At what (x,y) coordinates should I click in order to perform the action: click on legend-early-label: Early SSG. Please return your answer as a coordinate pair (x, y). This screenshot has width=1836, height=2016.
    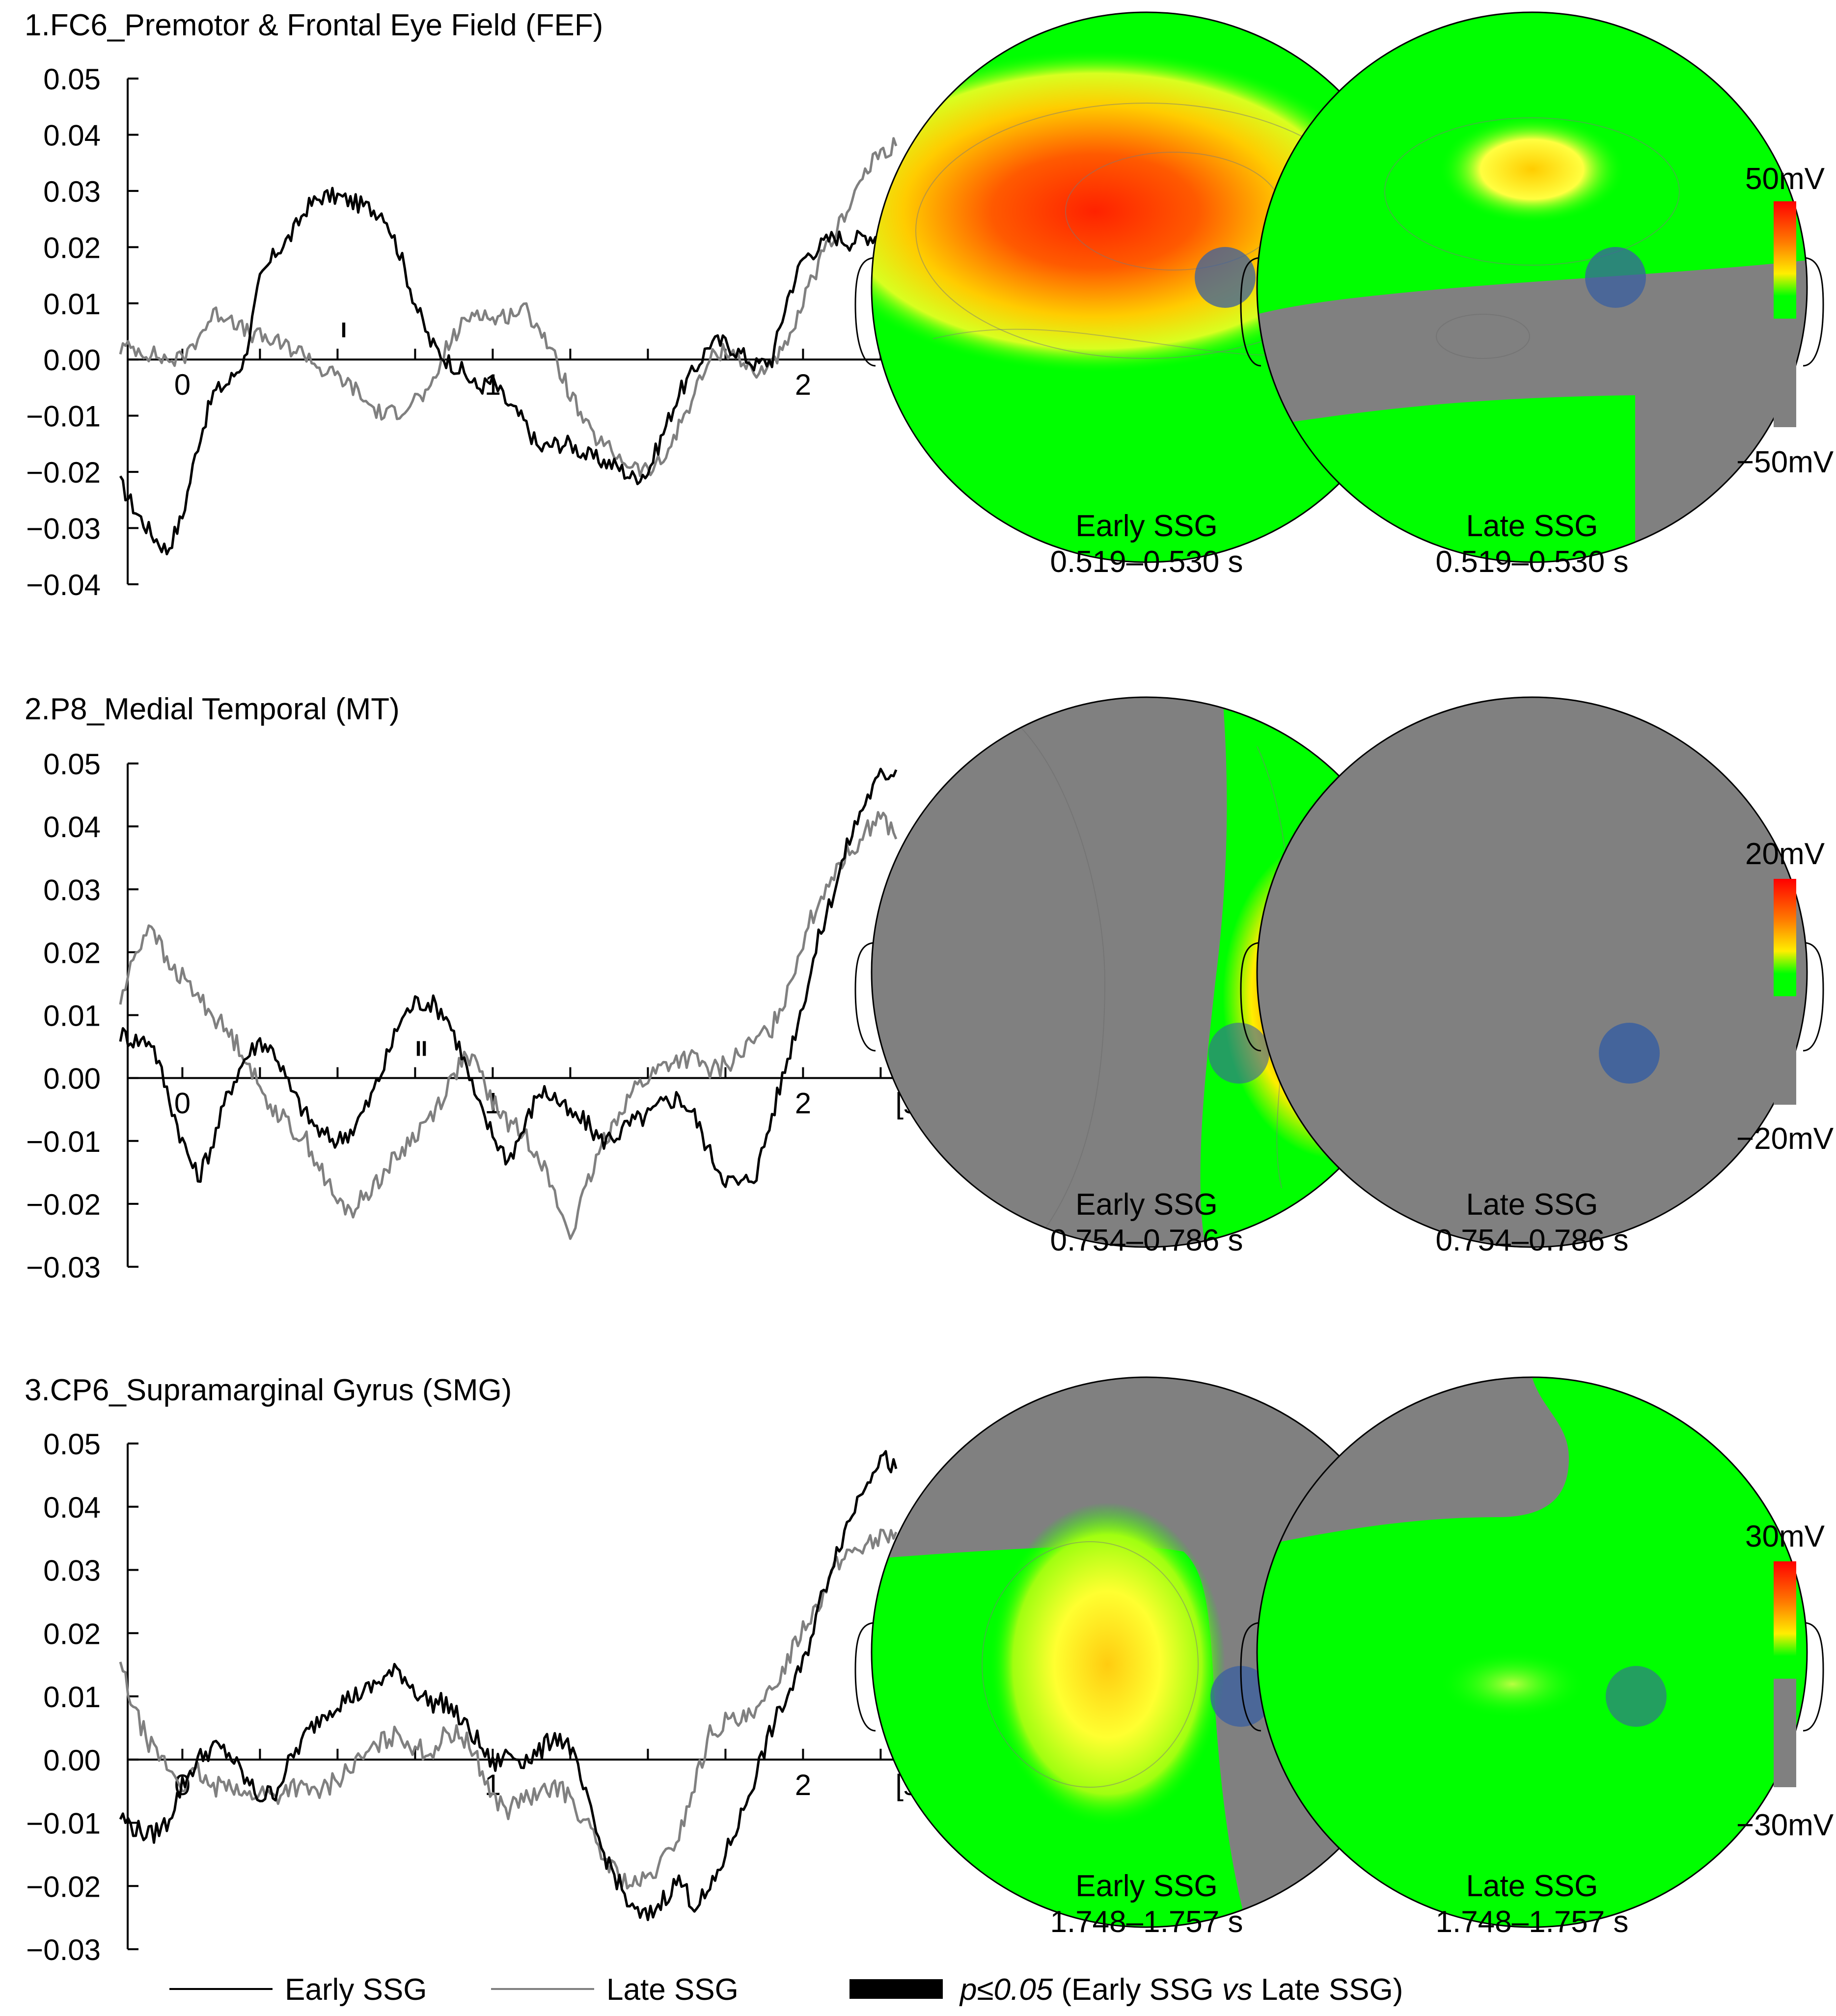
    Looking at the image, I should click on (356, 1990).